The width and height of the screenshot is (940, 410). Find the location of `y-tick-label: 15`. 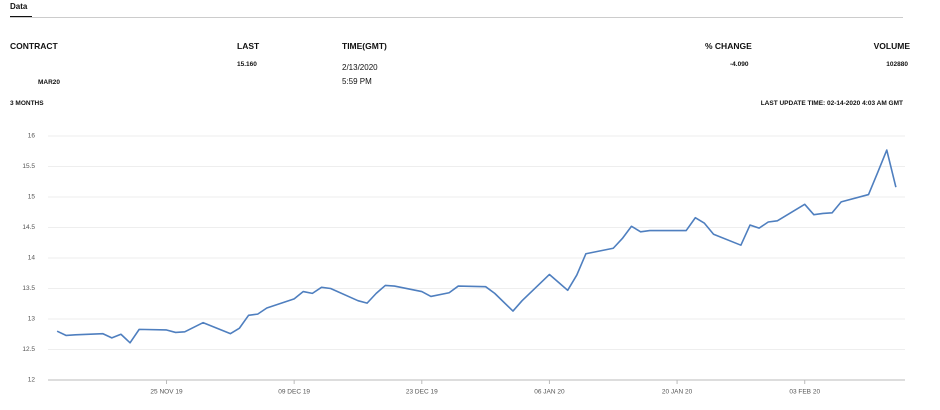

y-tick-label: 15 is located at coordinates (32, 197).